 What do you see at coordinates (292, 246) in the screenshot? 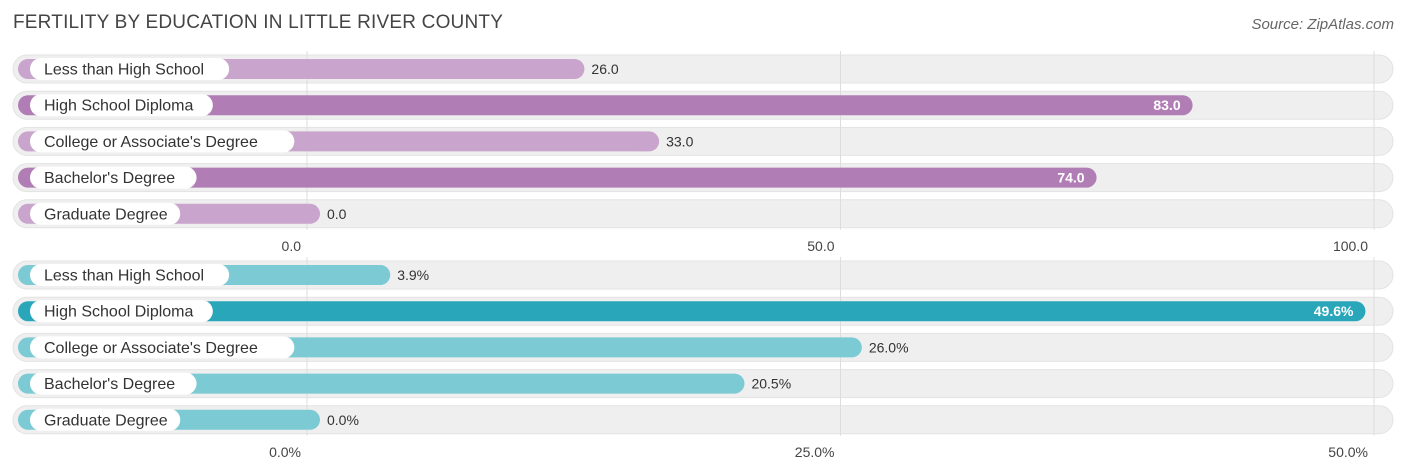
I see `tick-label: 0.0` at bounding box center [292, 246].